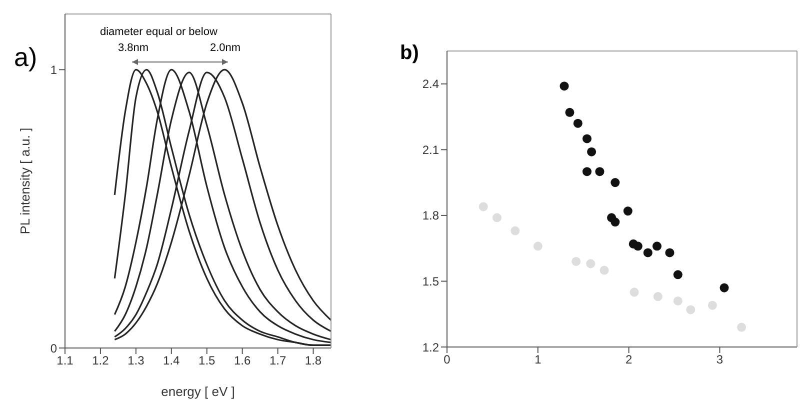 Image resolution: width=800 pixels, height=403 pixels. Describe the element at coordinates (409, 53) in the screenshot. I see `chart-title: b)` at that location.